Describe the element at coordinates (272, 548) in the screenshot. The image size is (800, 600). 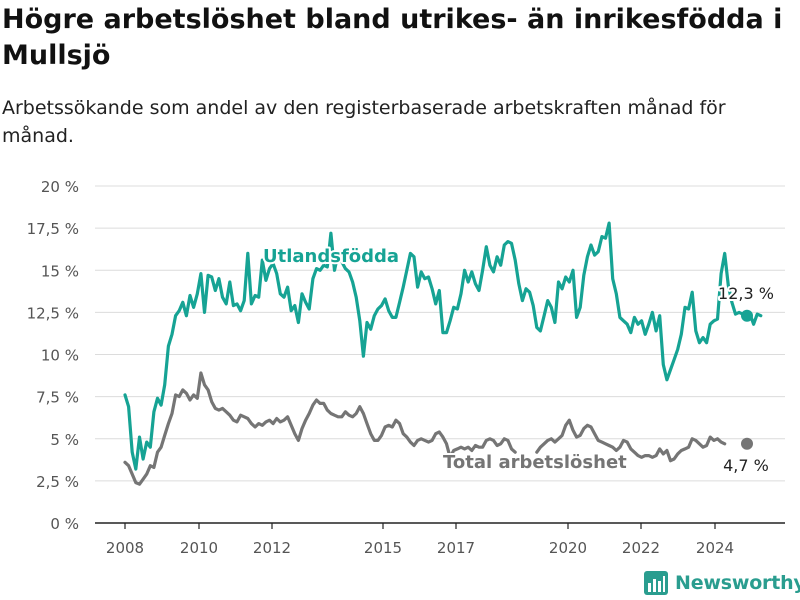
I see `x-tick-label: 2012` at that location.